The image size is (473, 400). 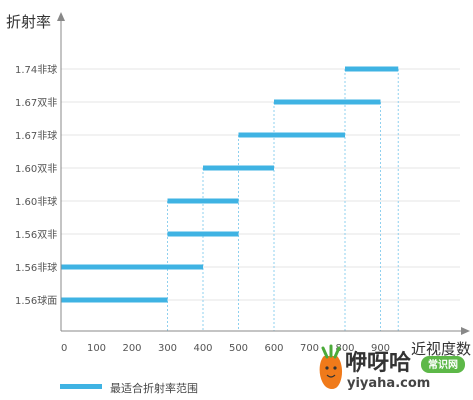 I want to click on y-tick-label: 1.60双非, so click(x=36, y=169).